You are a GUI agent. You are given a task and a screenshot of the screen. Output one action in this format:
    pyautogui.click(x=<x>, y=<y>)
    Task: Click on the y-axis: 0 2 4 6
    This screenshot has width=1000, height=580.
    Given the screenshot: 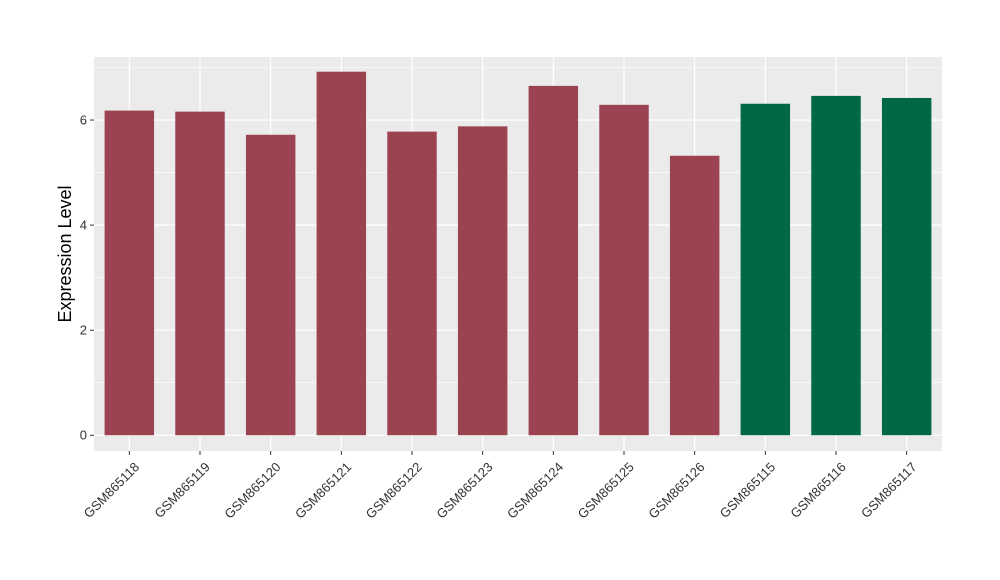 What is the action you would take?
    pyautogui.click(x=87, y=278)
    